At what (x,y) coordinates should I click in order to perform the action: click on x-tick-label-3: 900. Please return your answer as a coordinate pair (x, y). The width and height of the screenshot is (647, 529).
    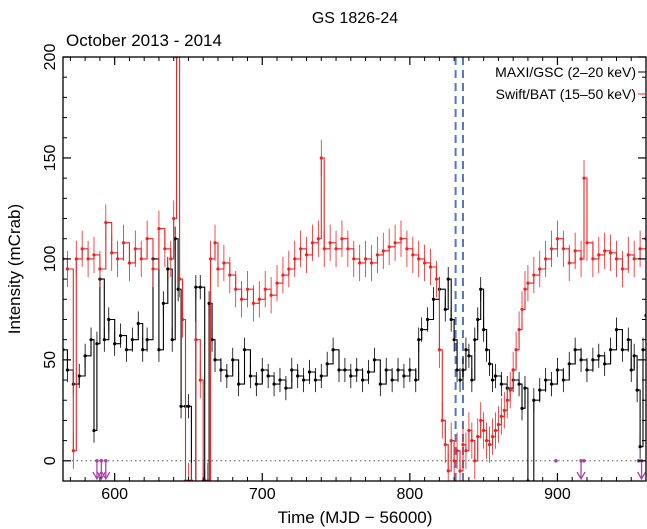
    Looking at the image, I should click on (557, 494).